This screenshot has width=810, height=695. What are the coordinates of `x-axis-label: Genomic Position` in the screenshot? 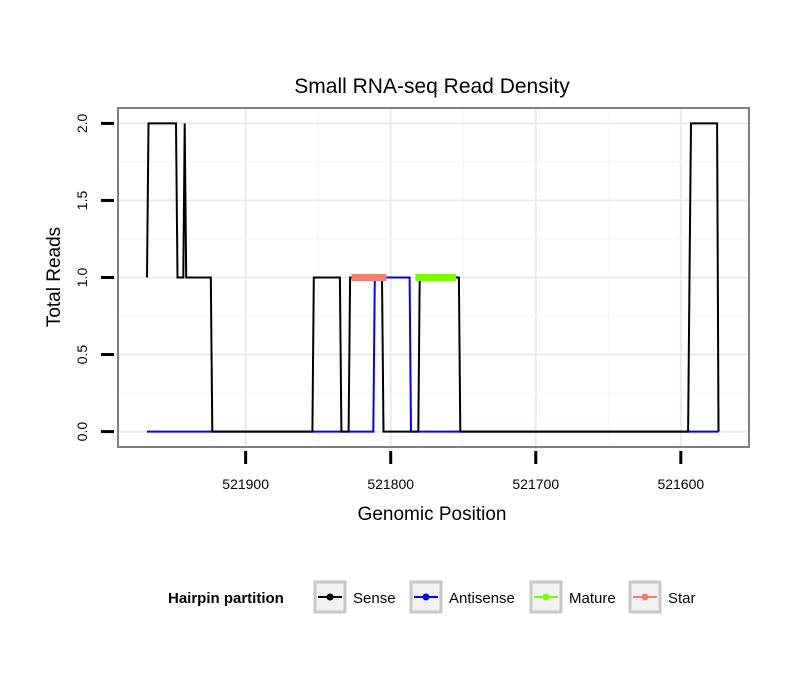 It's located at (432, 514).